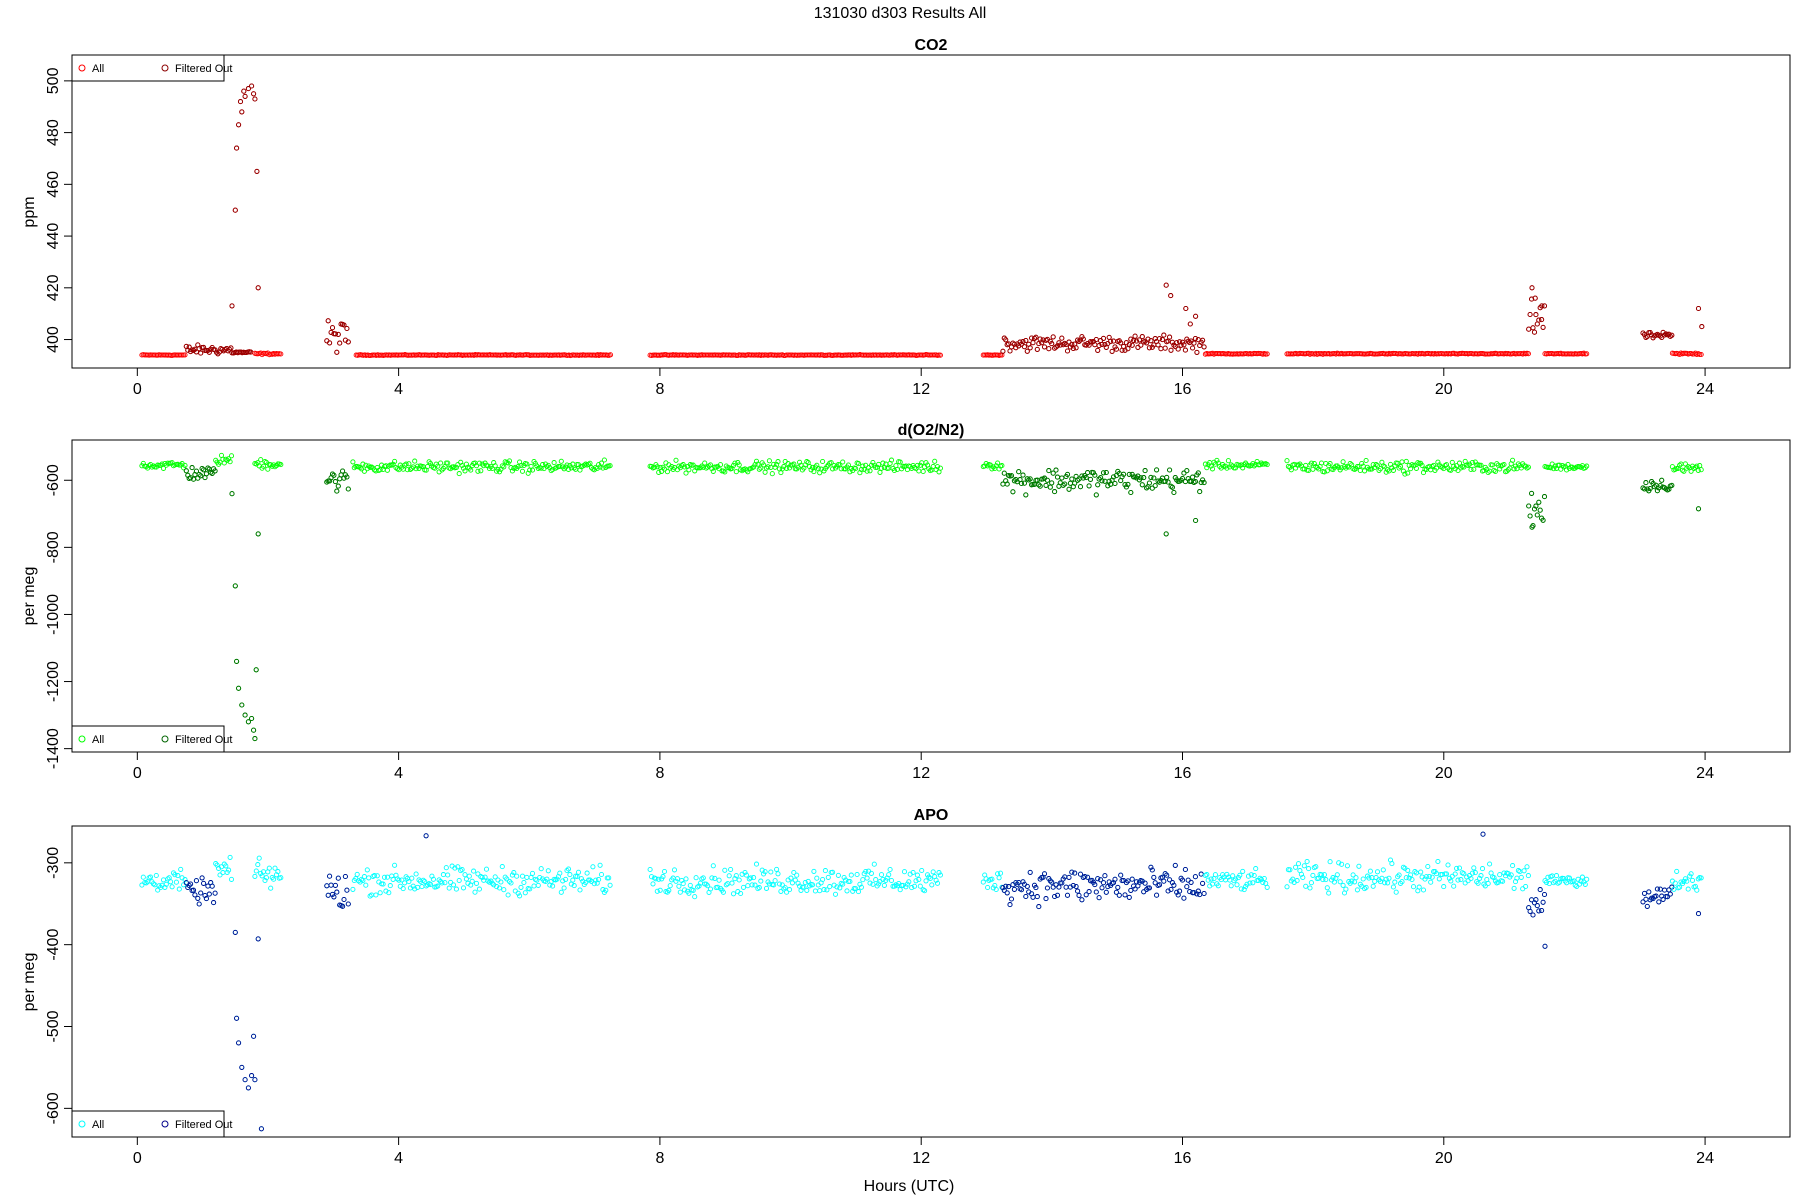 This screenshot has height=1200, width=1800. I want to click on panel-title-do2n2: d(O2/N2), so click(931, 430).